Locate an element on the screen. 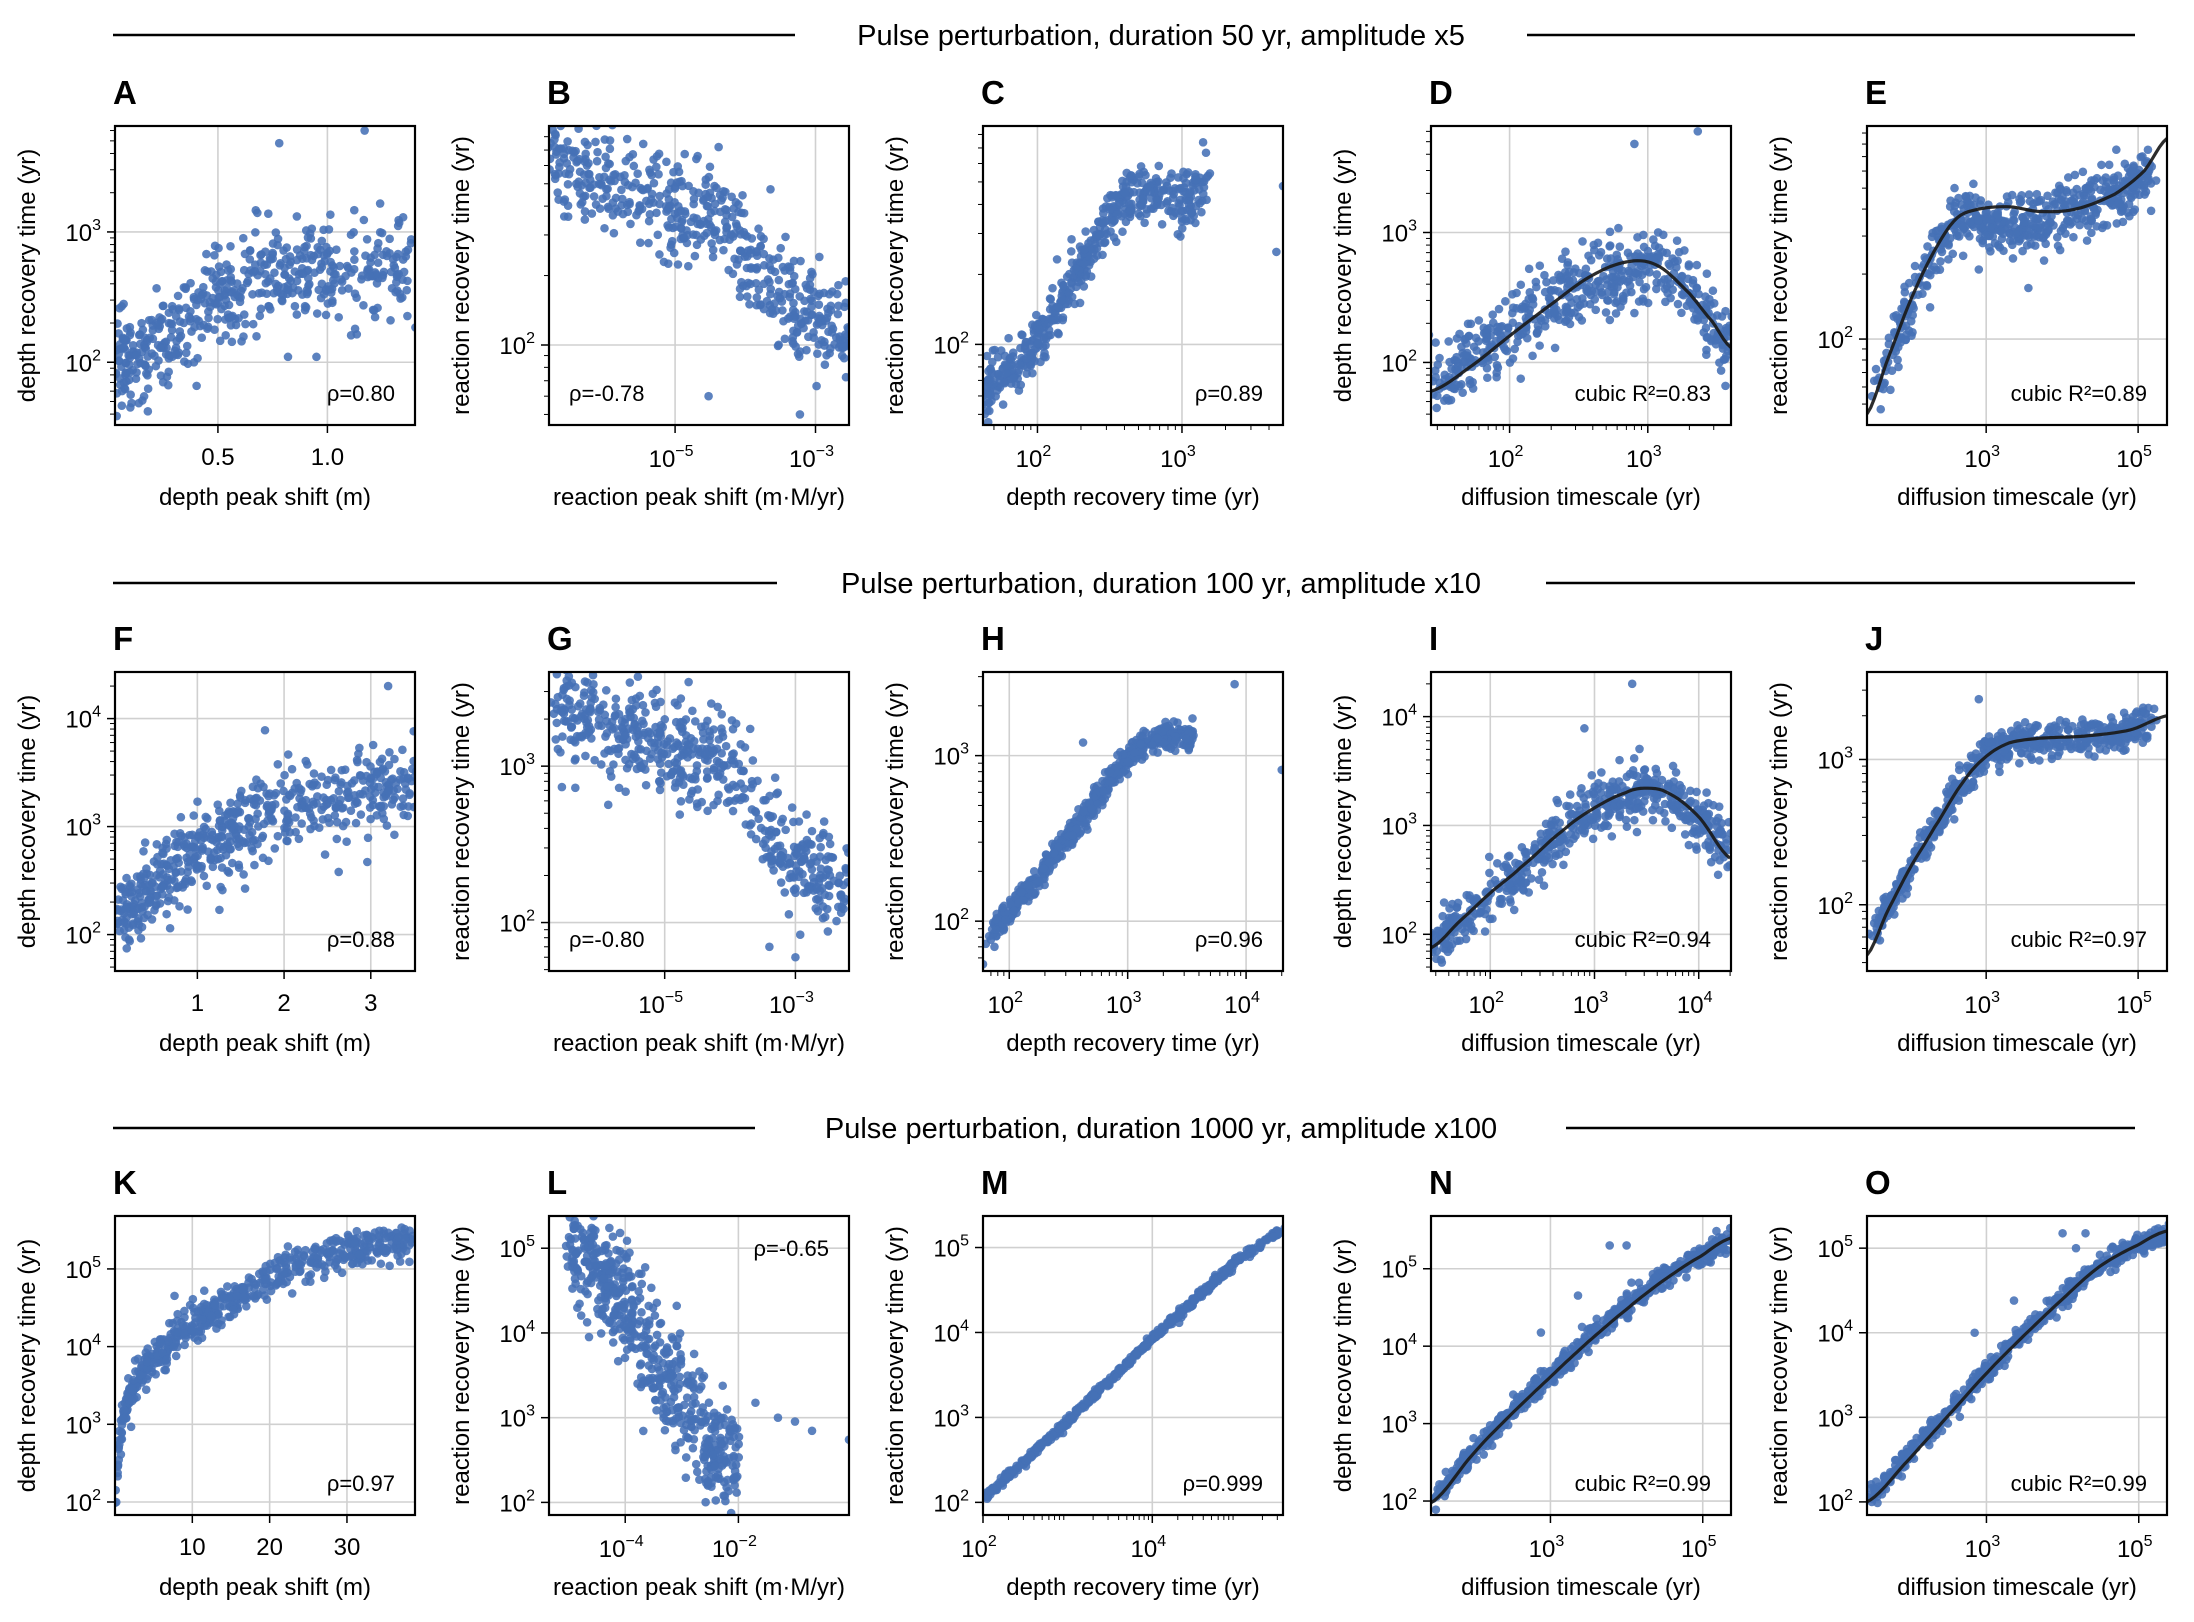 This screenshot has height=1622, width=2194. x-tick-label: 103 is located at coordinates (1178, 458).